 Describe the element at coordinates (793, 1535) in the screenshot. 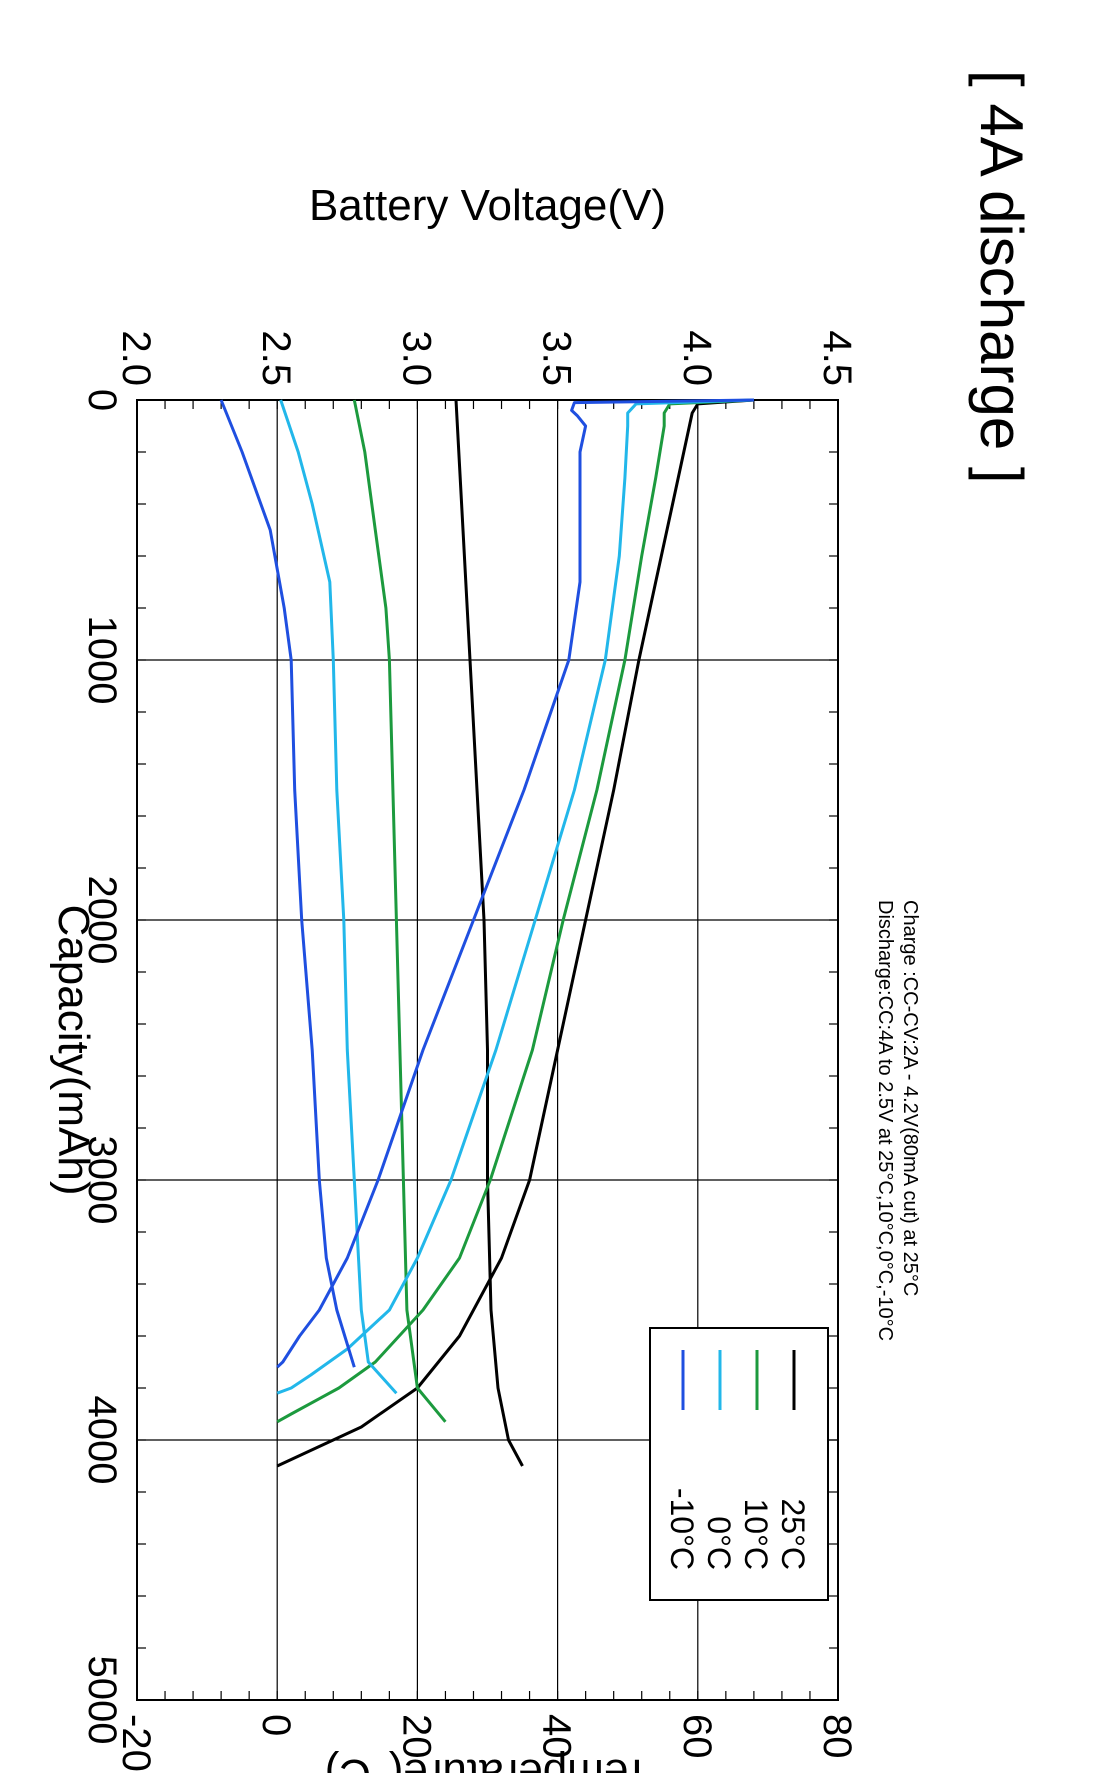

I see `legend-label: 25°C` at that location.